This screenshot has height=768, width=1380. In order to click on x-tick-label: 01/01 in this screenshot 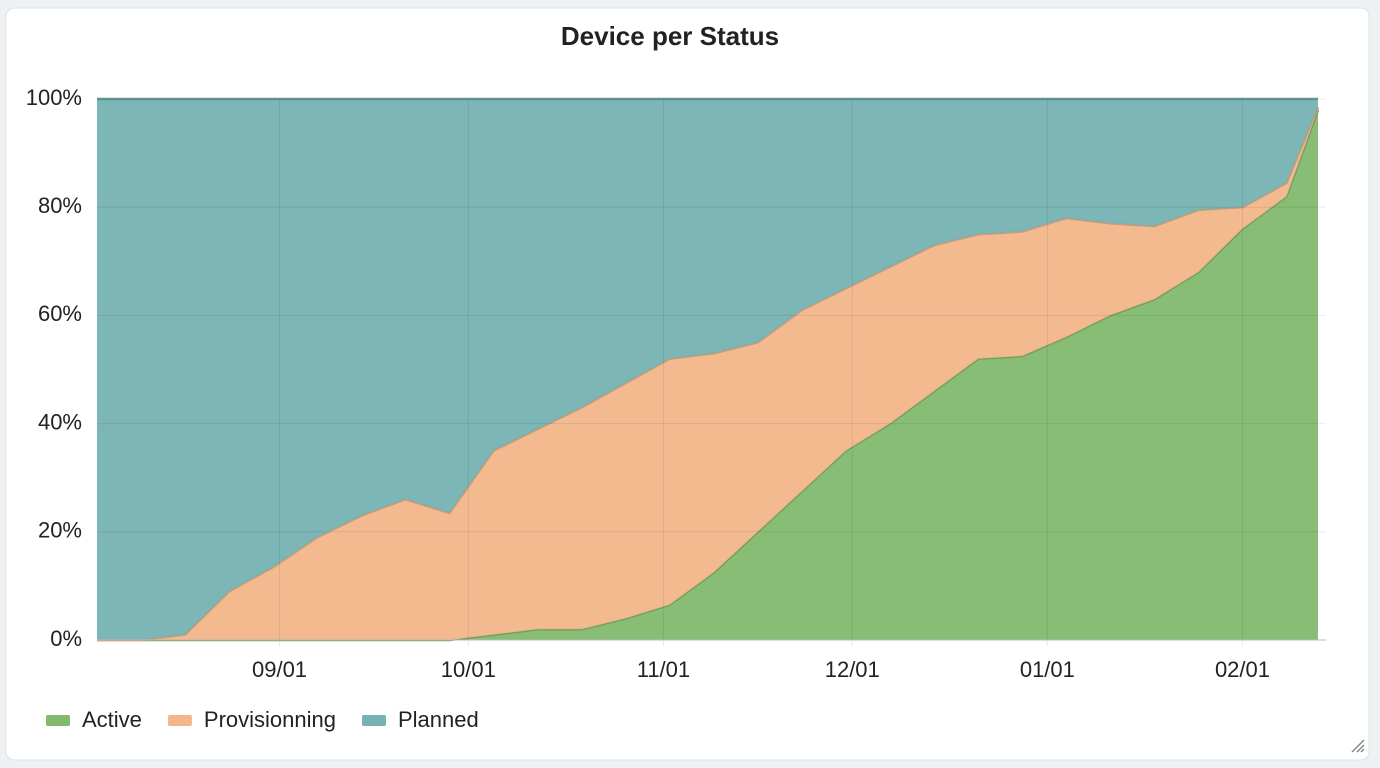, I will do `click(1047, 669)`.